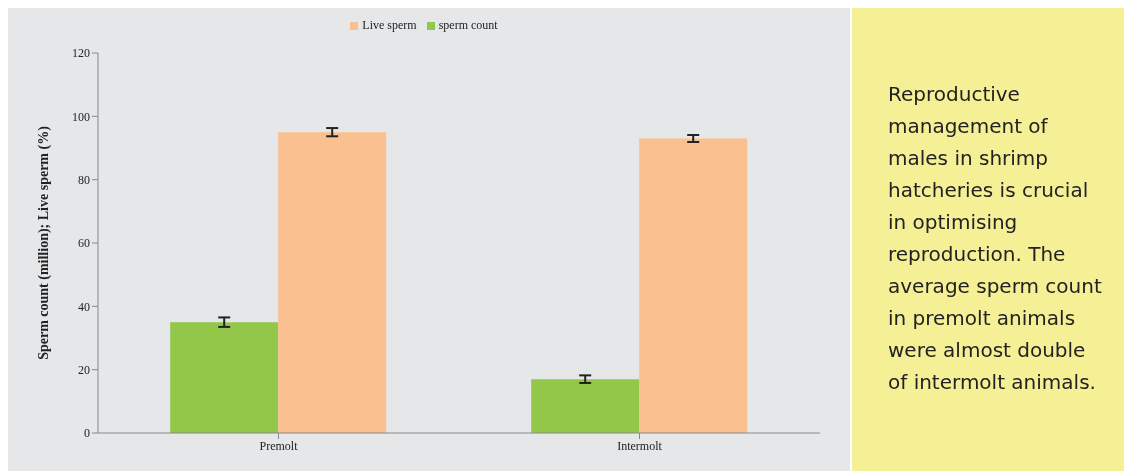 This screenshot has width=1124, height=471. What do you see at coordinates (84, 243) in the screenshot?
I see `y-tick-label: 60` at bounding box center [84, 243].